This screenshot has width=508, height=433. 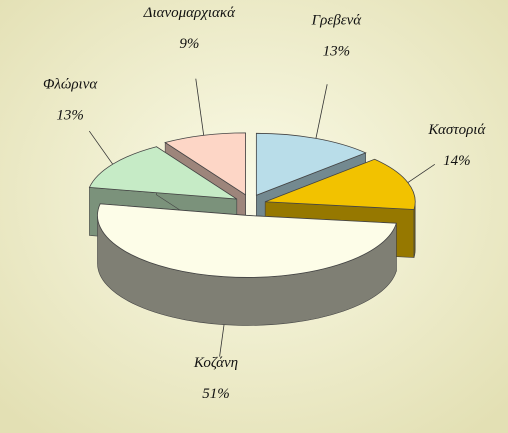 What do you see at coordinates (216, 394) in the screenshot?
I see `slice-value-label: 51%` at bounding box center [216, 394].